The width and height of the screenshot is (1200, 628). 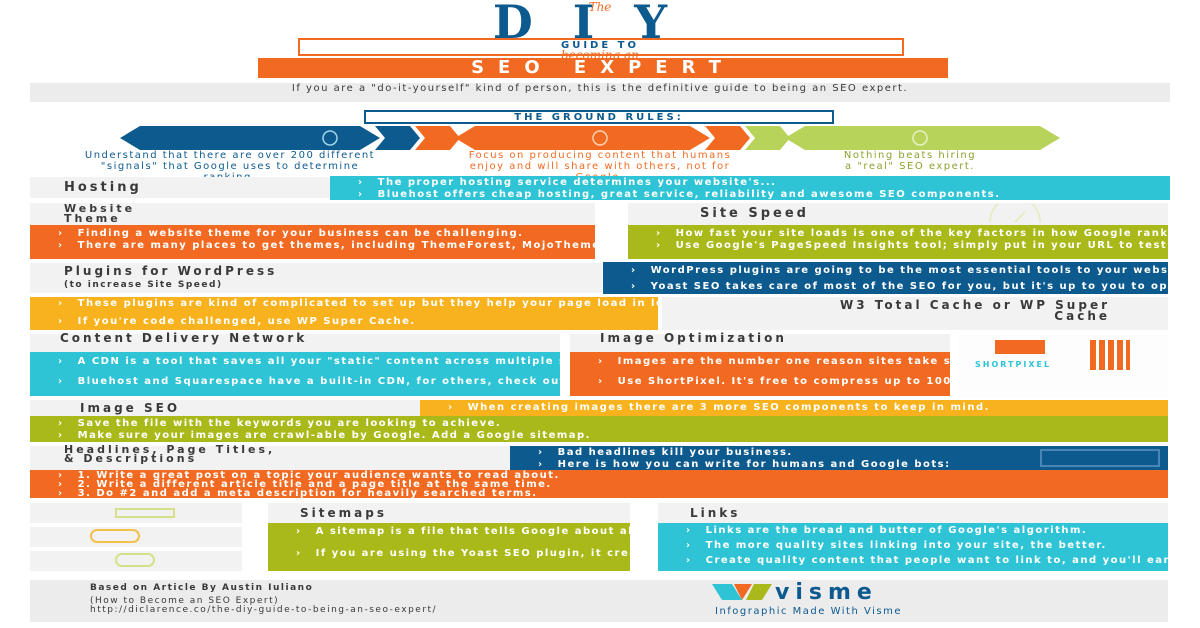 What do you see at coordinates (103, 187) in the screenshot?
I see `hosting-title: Hosting` at bounding box center [103, 187].